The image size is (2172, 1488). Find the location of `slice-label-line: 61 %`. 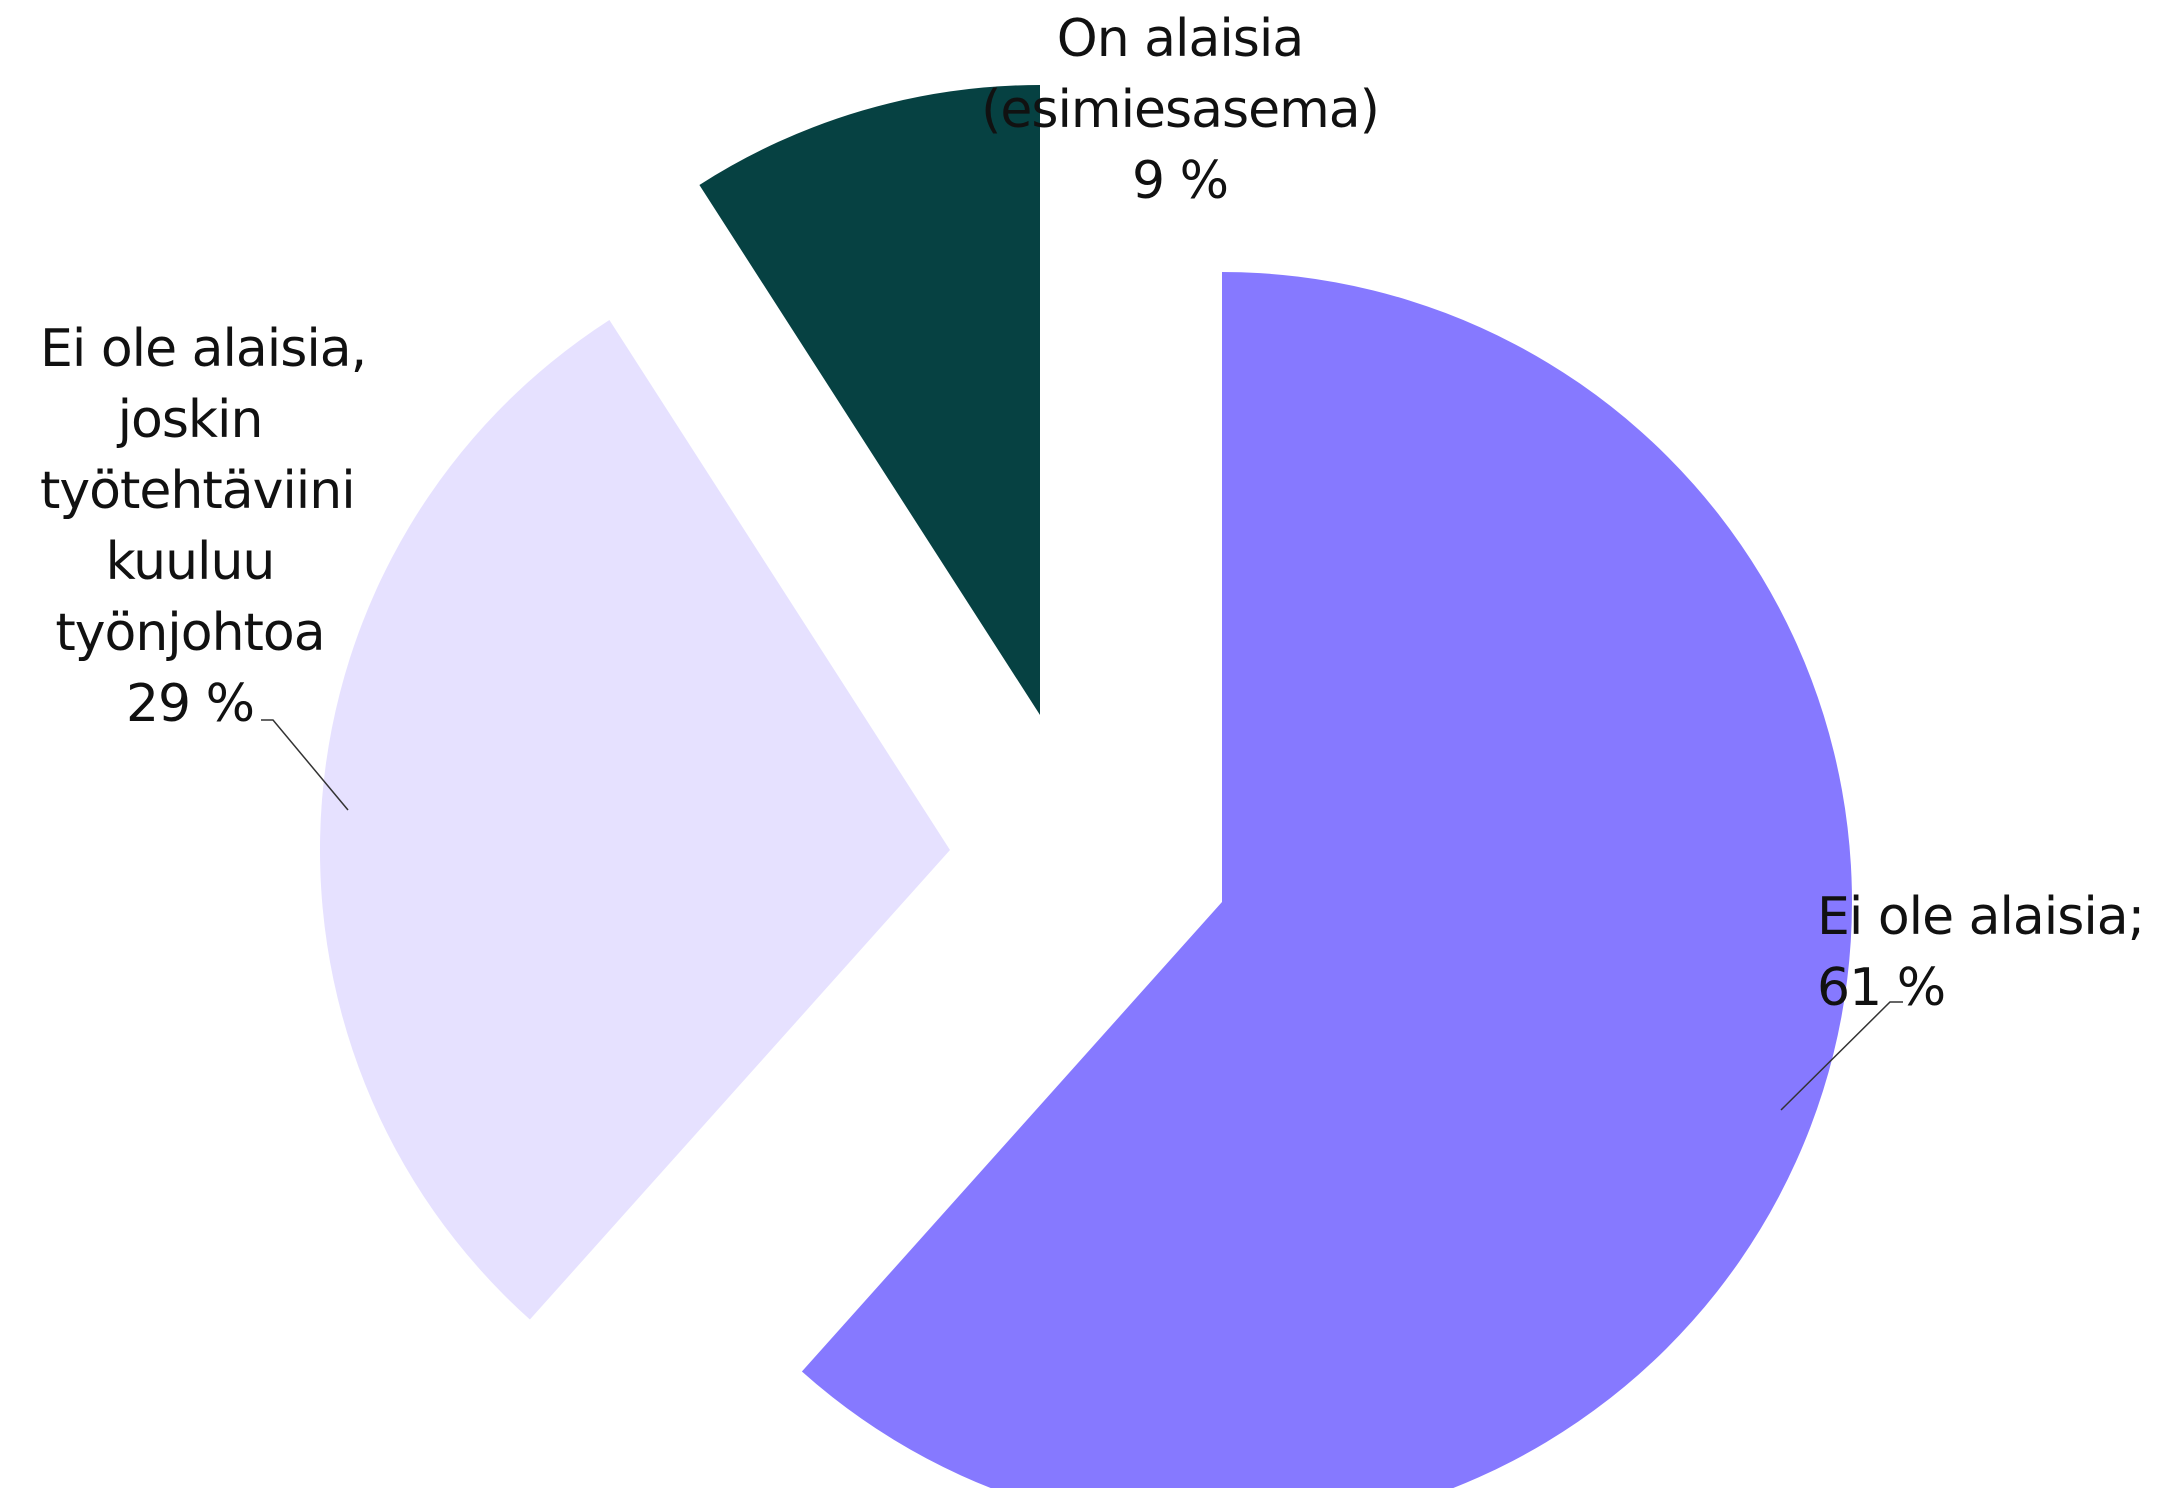

slice-label-line: 61 % is located at coordinates (1881, 988).